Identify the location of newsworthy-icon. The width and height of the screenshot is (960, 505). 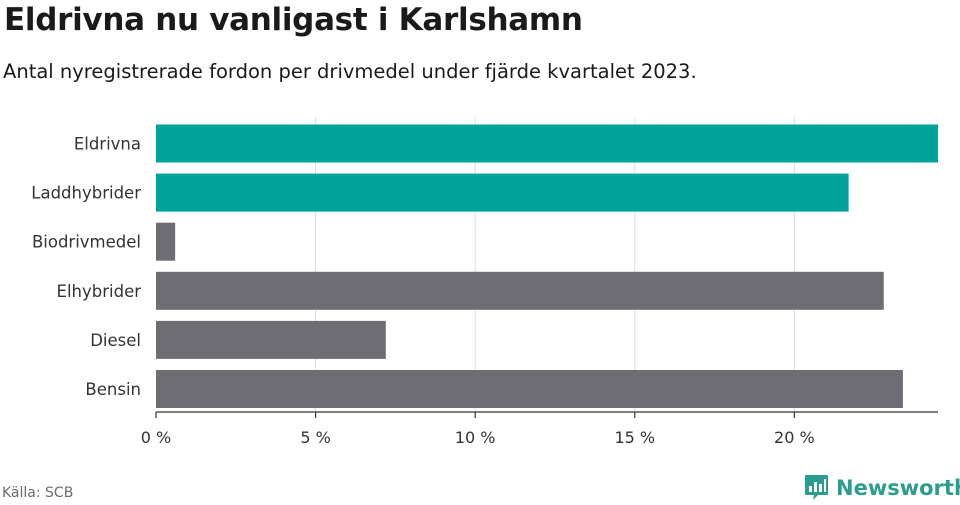
(816, 487).